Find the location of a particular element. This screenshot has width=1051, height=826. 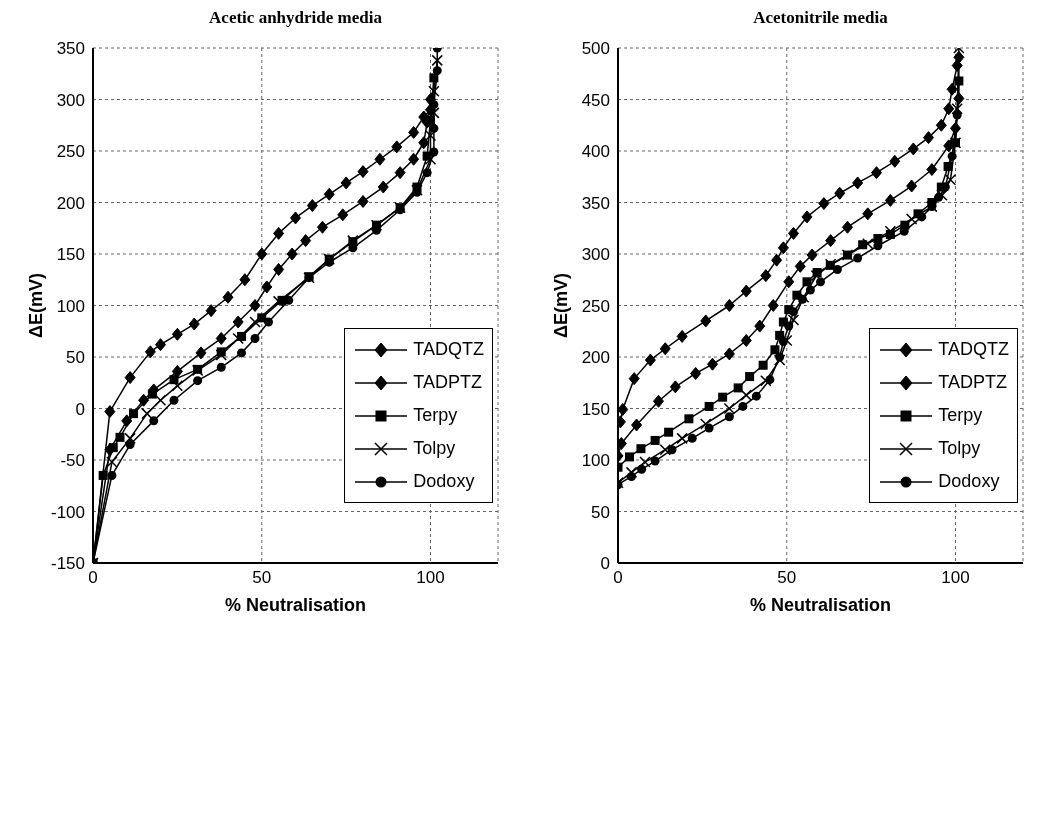

y-tick-label: -50 is located at coordinates (72, 461).